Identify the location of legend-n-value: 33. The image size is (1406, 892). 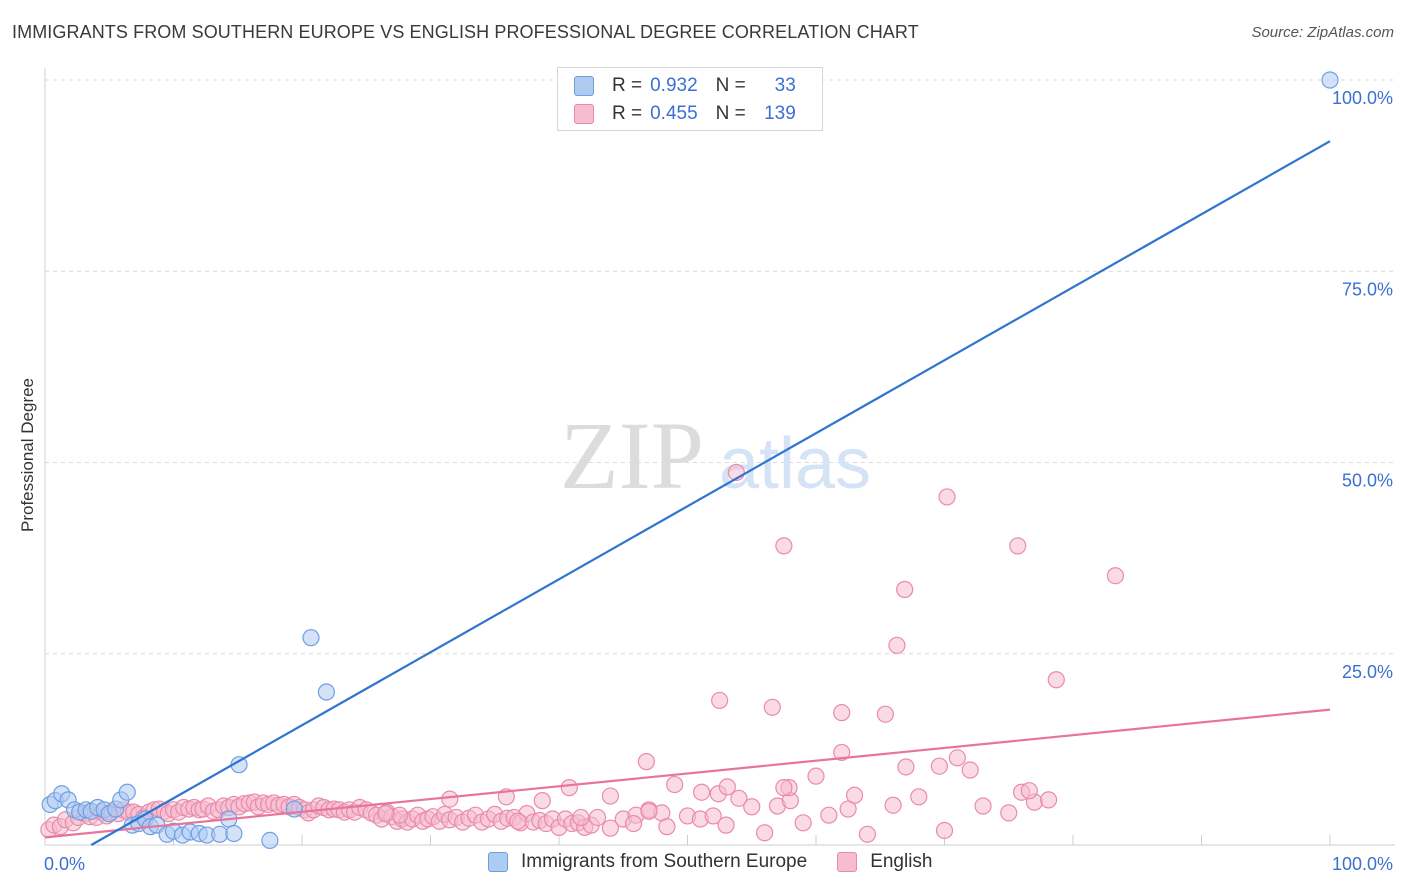
(785, 85).